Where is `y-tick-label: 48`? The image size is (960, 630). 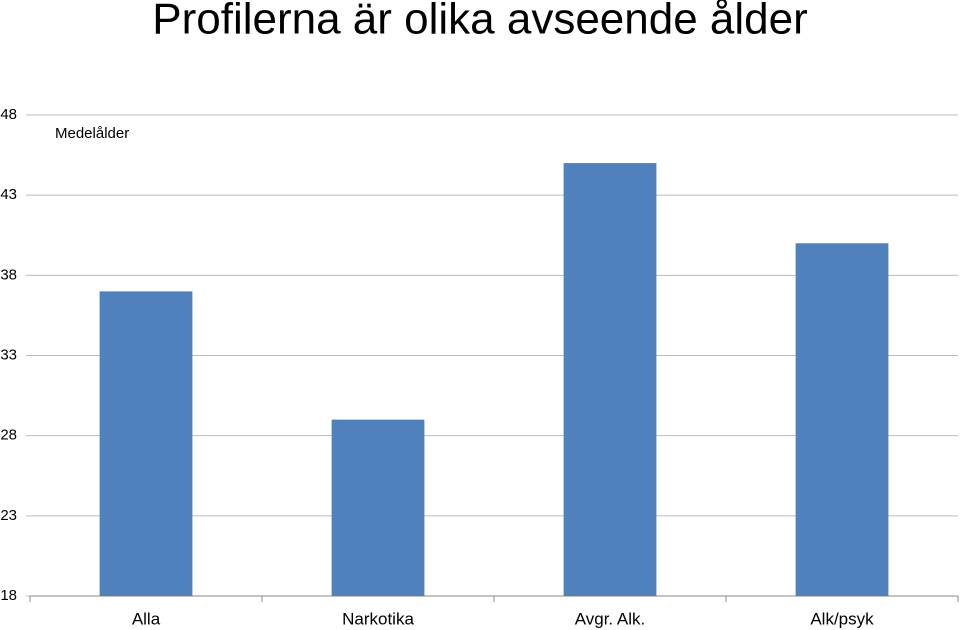 y-tick-label: 48 is located at coordinates (8, 114).